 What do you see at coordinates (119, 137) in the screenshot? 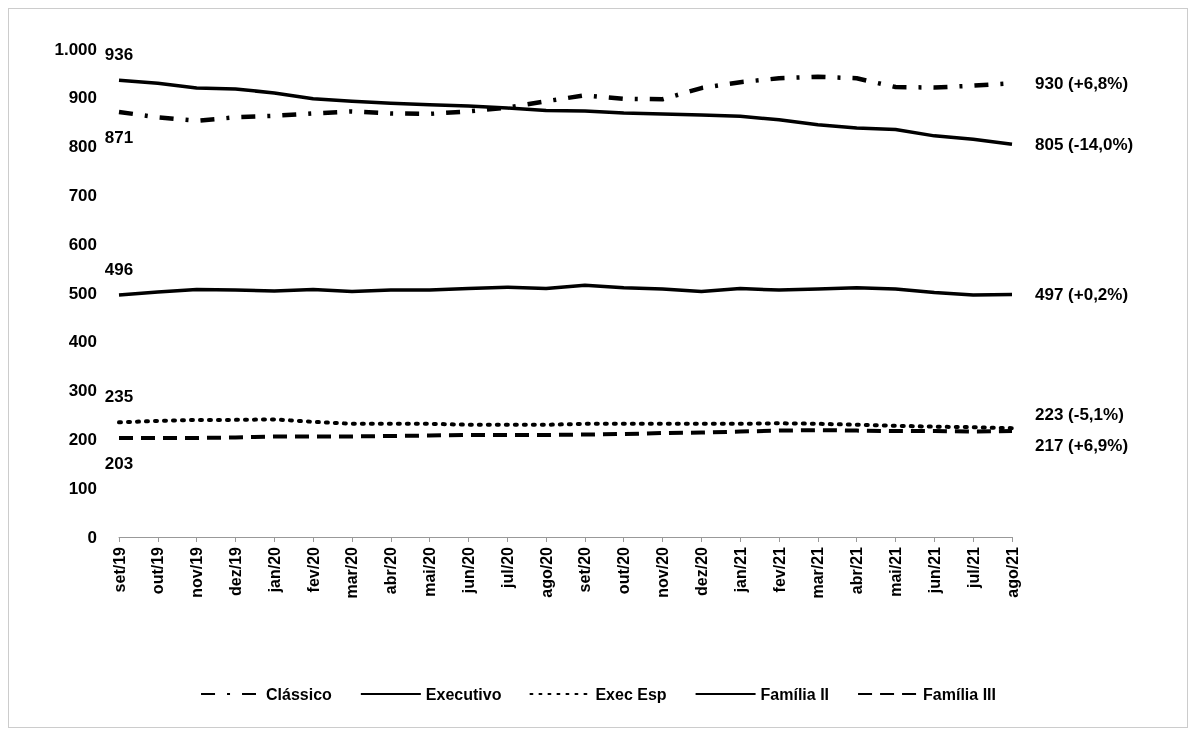
I see `data-label: 871` at bounding box center [119, 137].